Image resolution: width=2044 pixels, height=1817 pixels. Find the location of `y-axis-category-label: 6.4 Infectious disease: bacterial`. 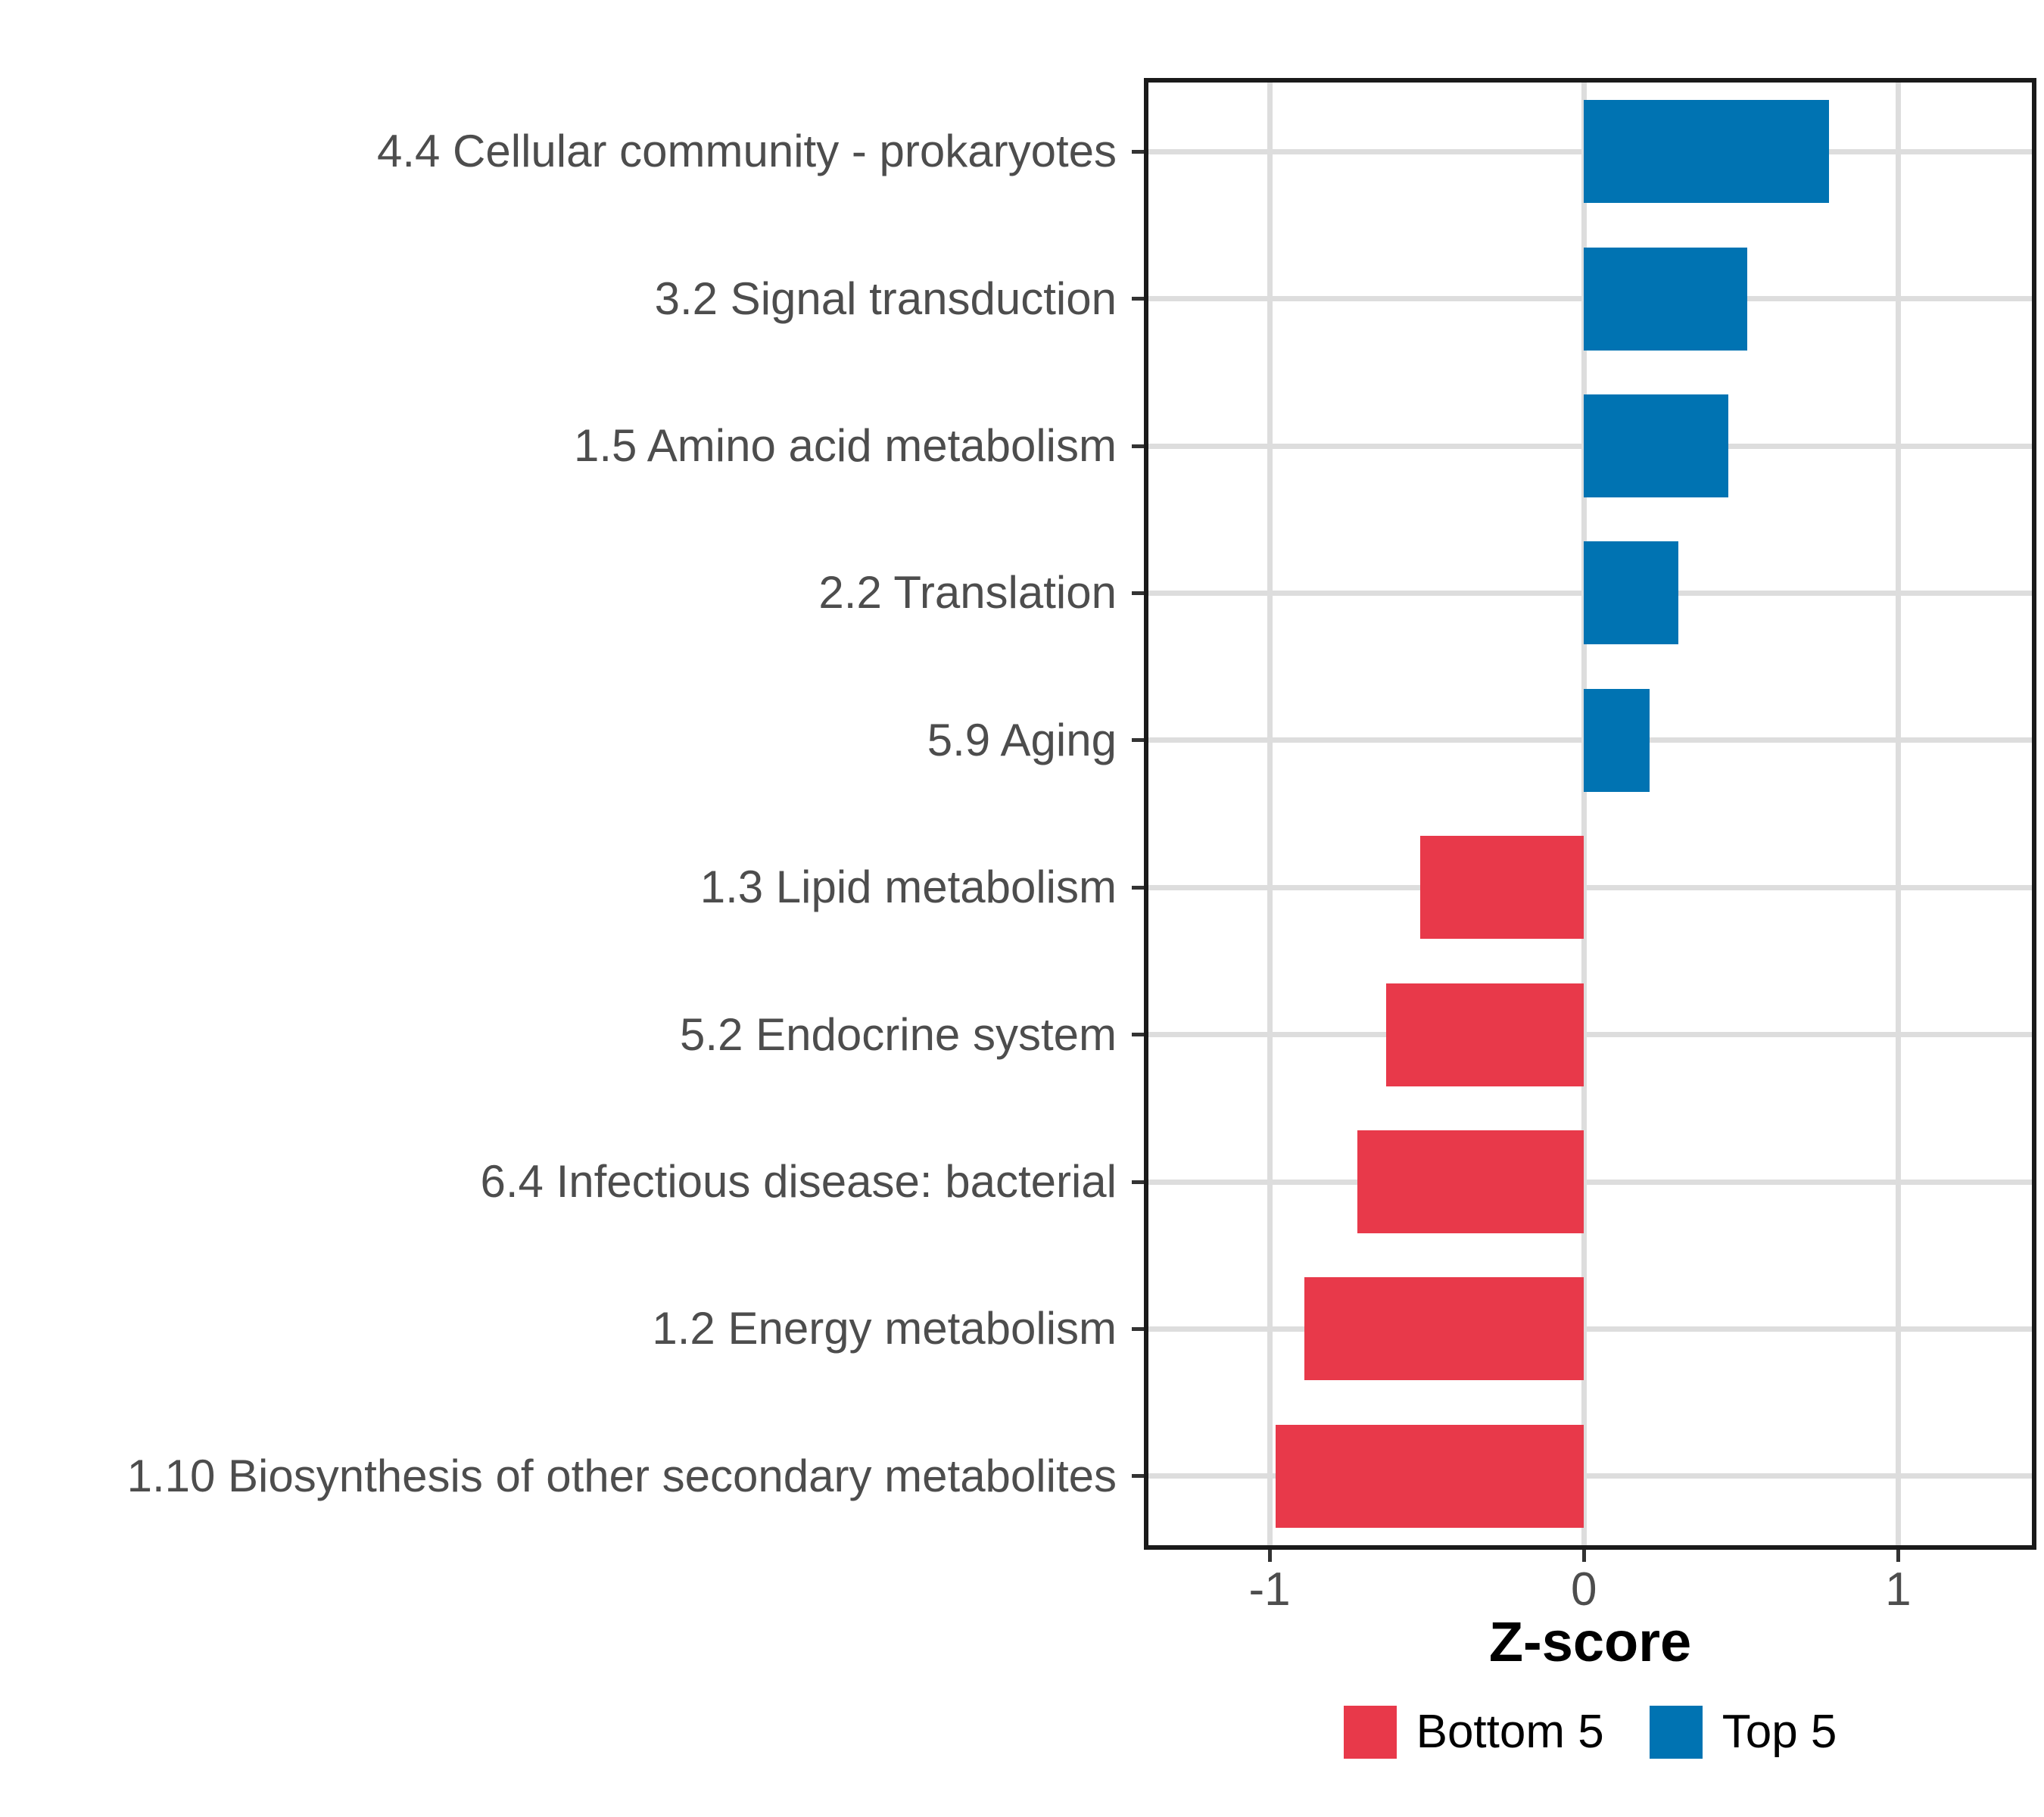

y-axis-category-label: 6.4 Infectious disease: bacterial is located at coordinates (562, 1182).